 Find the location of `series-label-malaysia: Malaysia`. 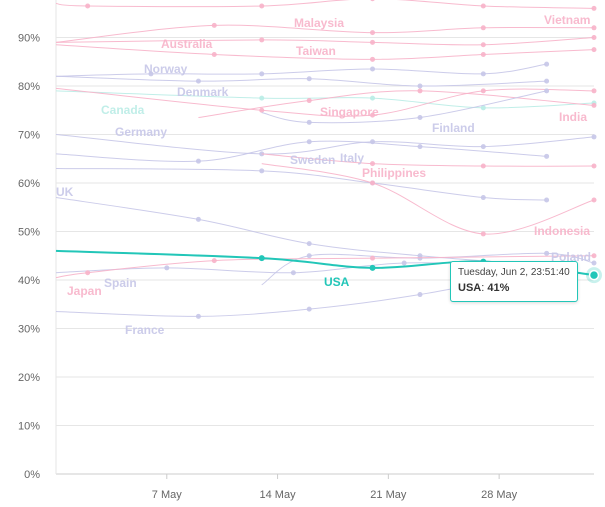

series-label-malaysia: Malaysia is located at coordinates (319, 23).